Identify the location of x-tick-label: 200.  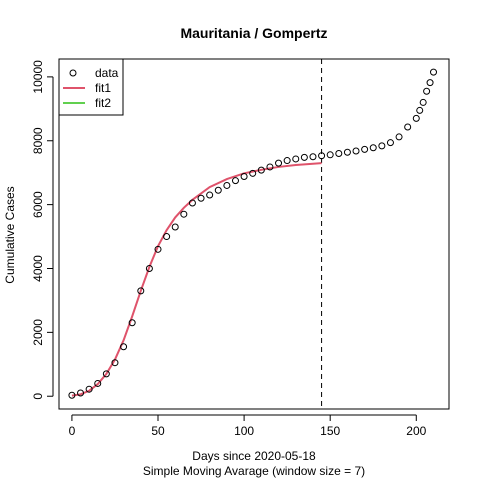
(416, 431).